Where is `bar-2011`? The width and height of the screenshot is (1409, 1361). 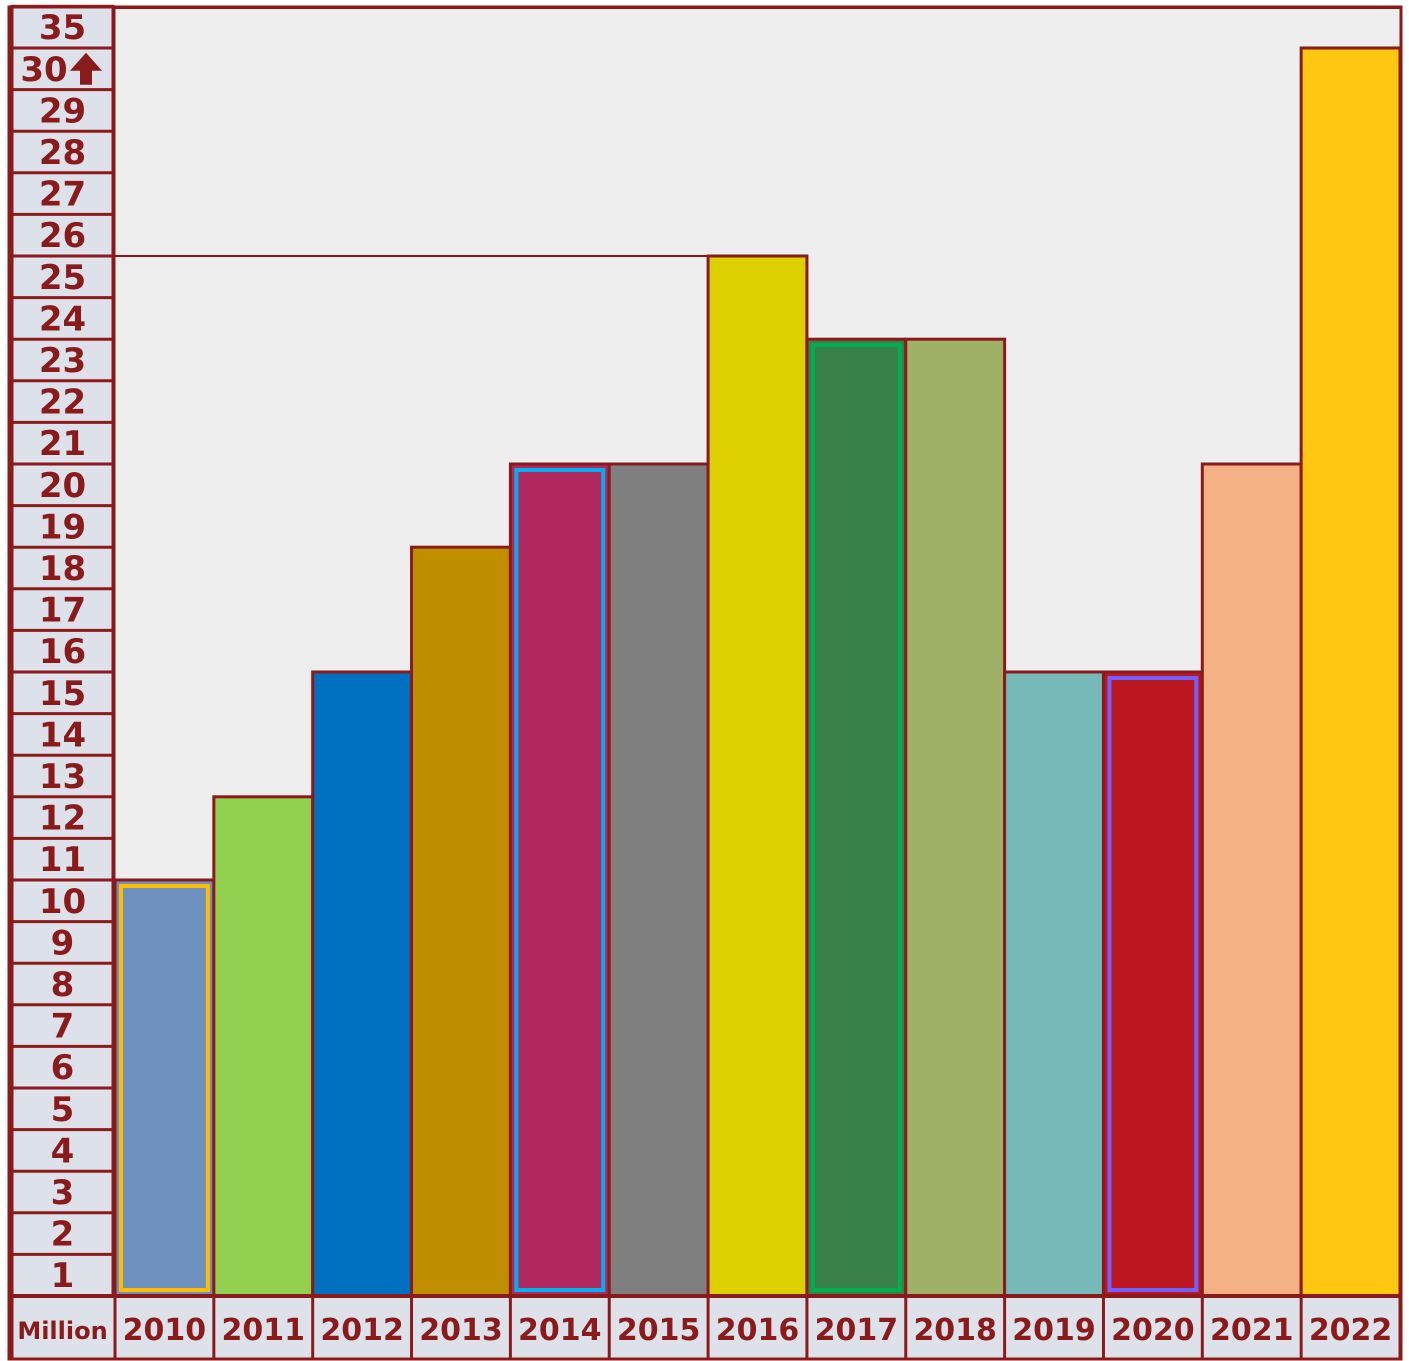
bar-2011 is located at coordinates (263, 1046).